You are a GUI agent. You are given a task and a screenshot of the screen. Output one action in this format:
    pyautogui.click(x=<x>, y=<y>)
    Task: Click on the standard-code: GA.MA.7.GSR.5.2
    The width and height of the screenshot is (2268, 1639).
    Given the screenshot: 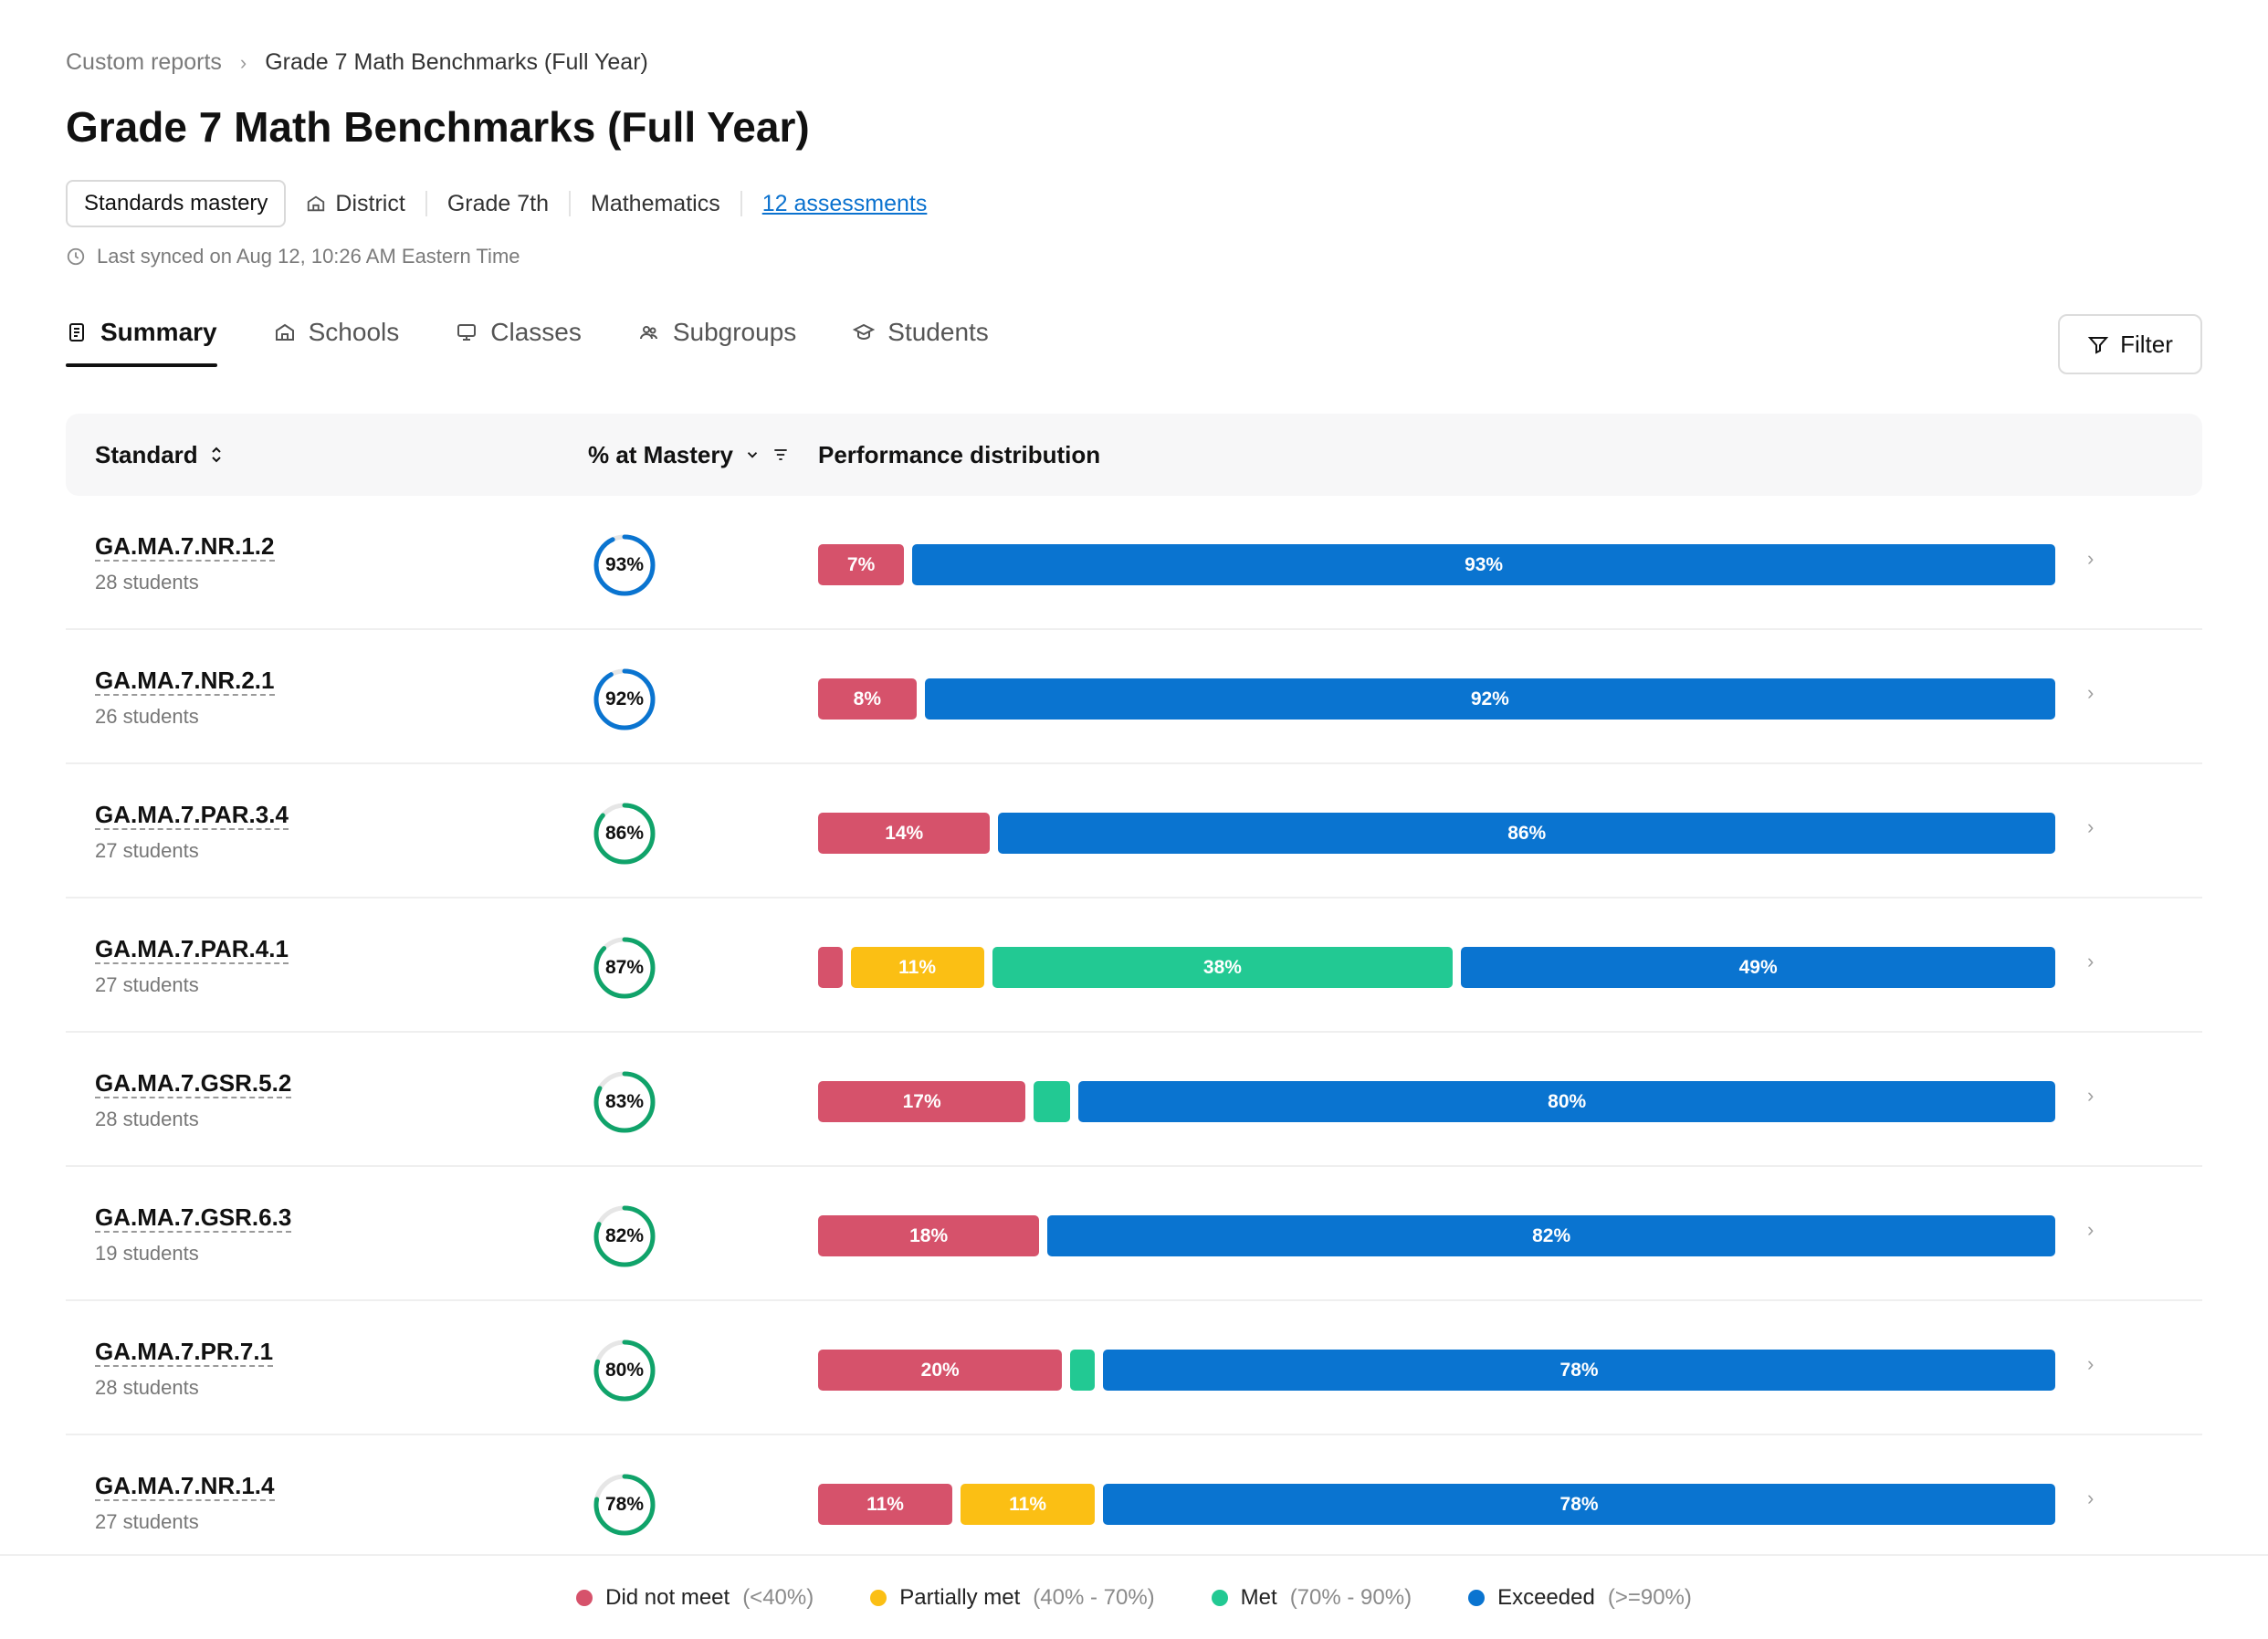 What is the action you would take?
    pyautogui.click(x=193, y=1083)
    